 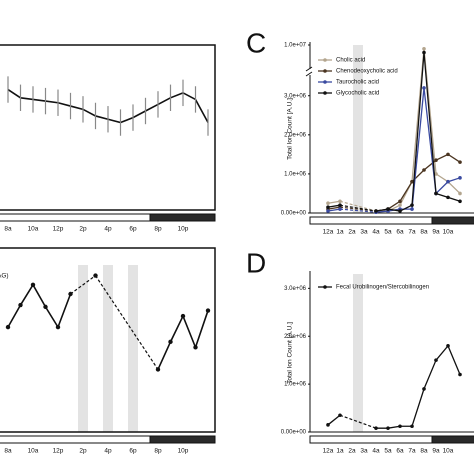 What do you see at coordinates (295, 46) in the screenshot?
I see `y-tick-label: 1.0e+07` at bounding box center [295, 46].